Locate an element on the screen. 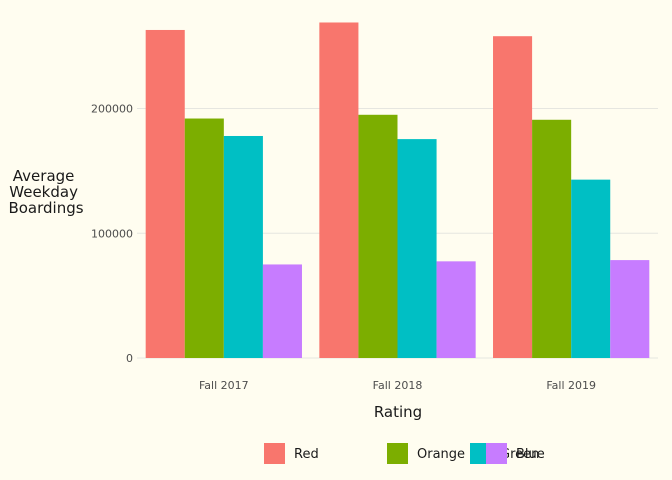 This screenshot has width=672, height=480. y-axis-title-line: Weekday is located at coordinates (43, 192).